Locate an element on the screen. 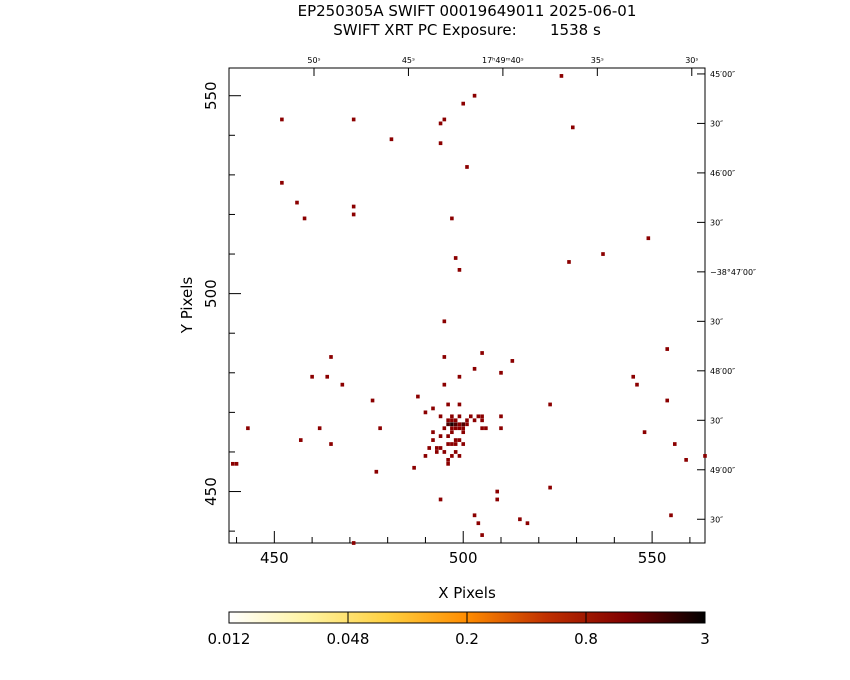 This screenshot has width=850, height=680. colorbar-label: 3 is located at coordinates (705, 639).